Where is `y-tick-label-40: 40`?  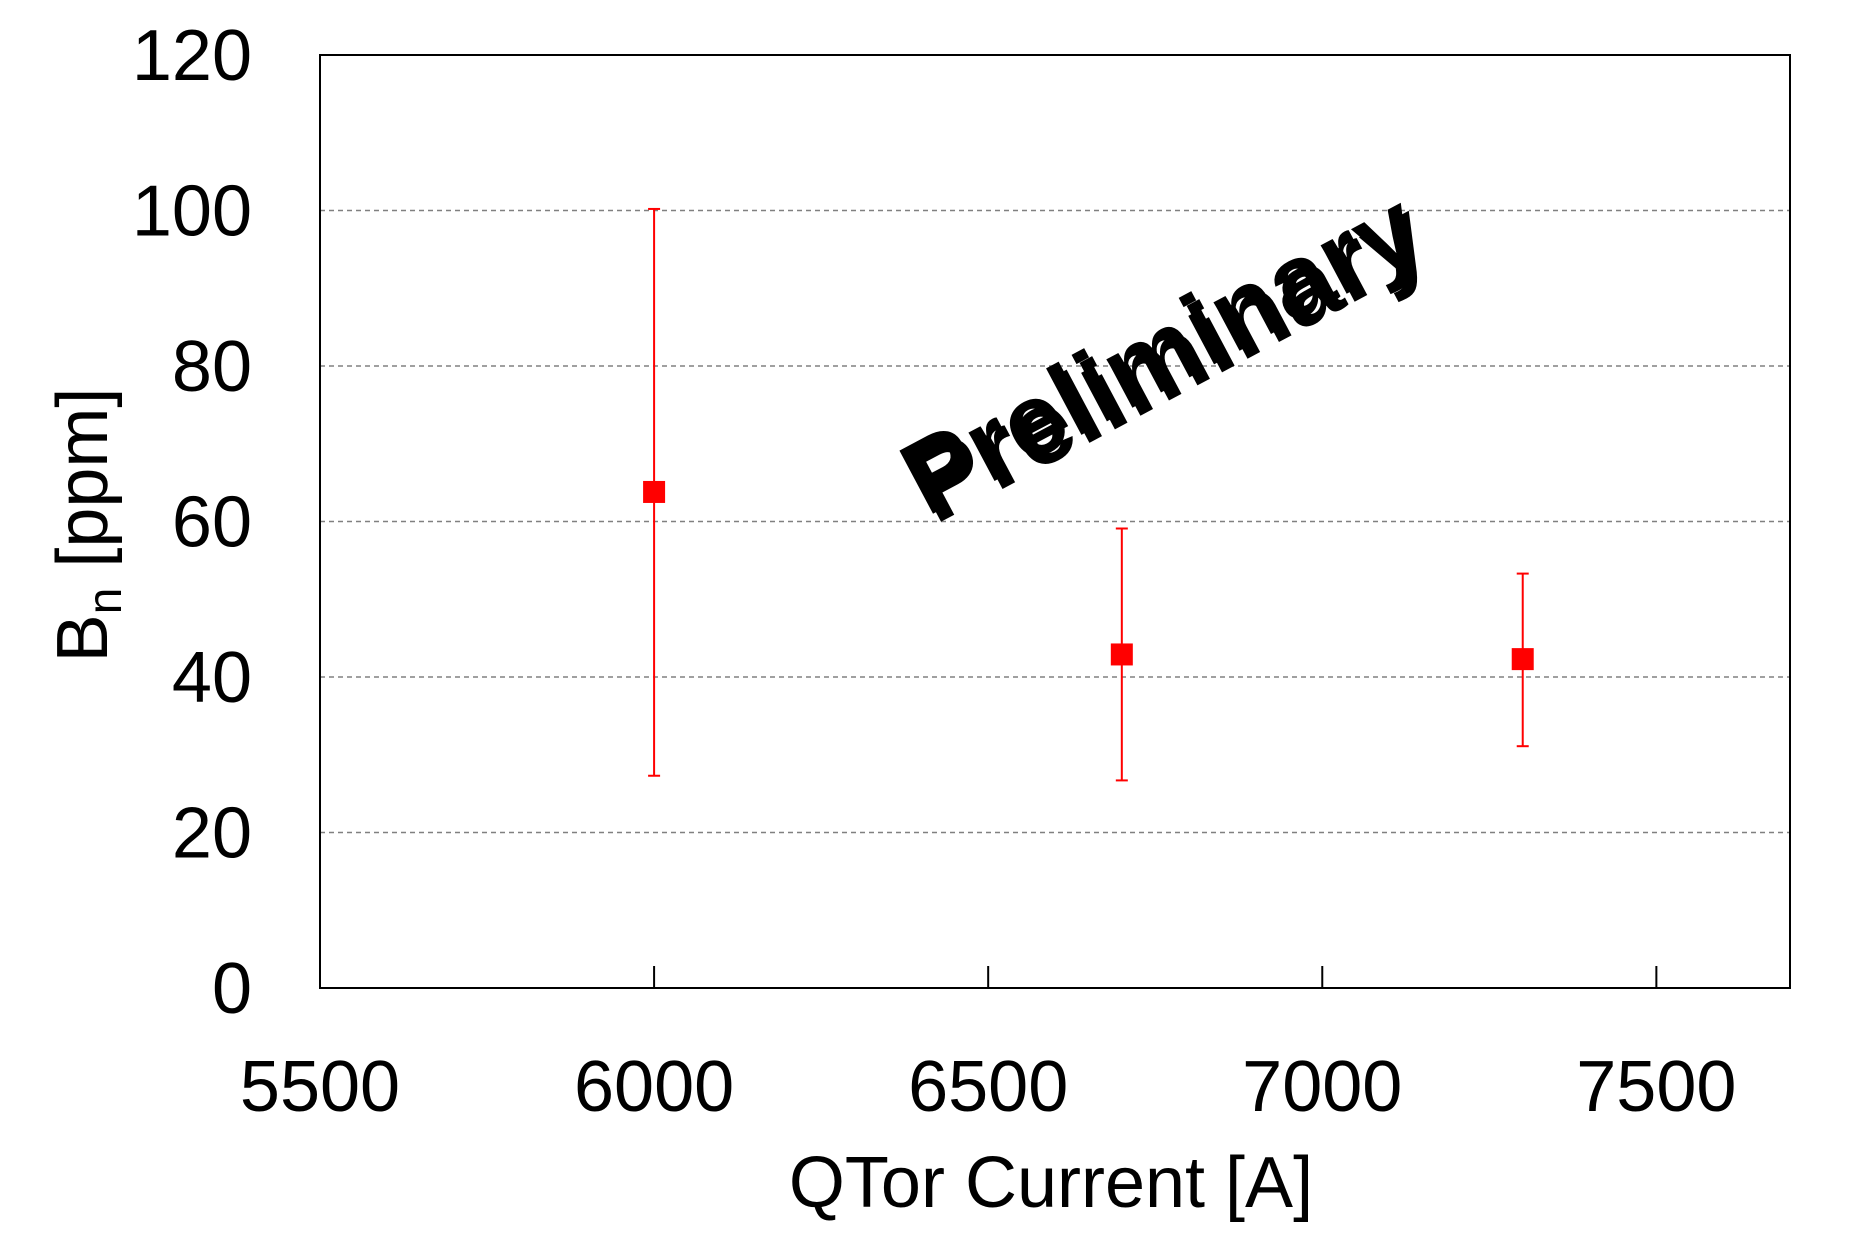 y-tick-label-40: 40 is located at coordinates (212, 678).